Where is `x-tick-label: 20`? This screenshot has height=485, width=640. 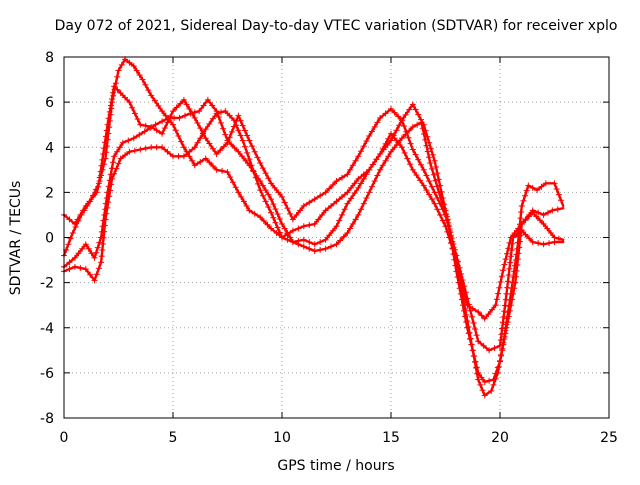
x-tick-label: 20 is located at coordinates (500, 438).